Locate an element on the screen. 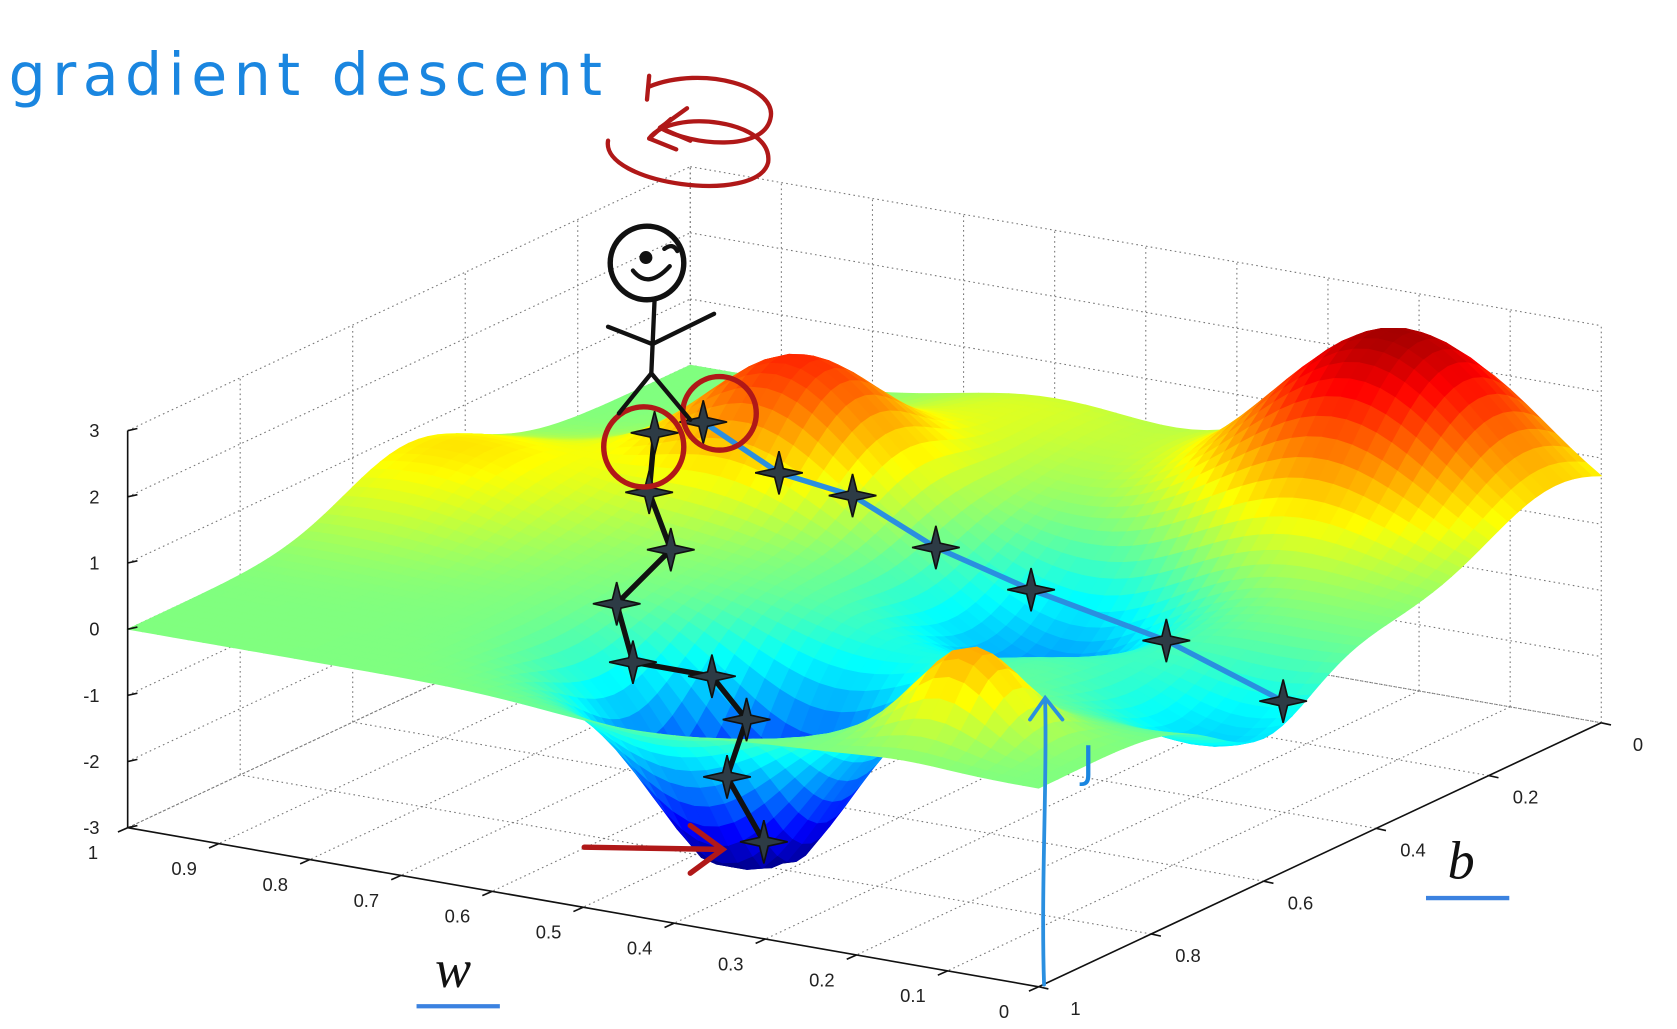  z-tick-label: -1 is located at coordinates (91, 695).